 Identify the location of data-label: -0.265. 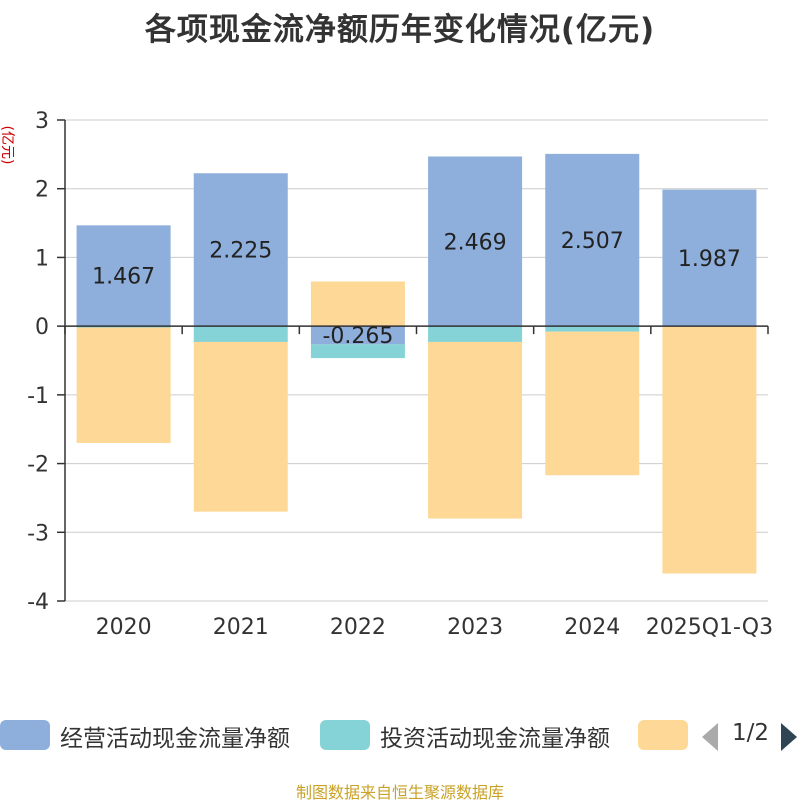
(357, 336).